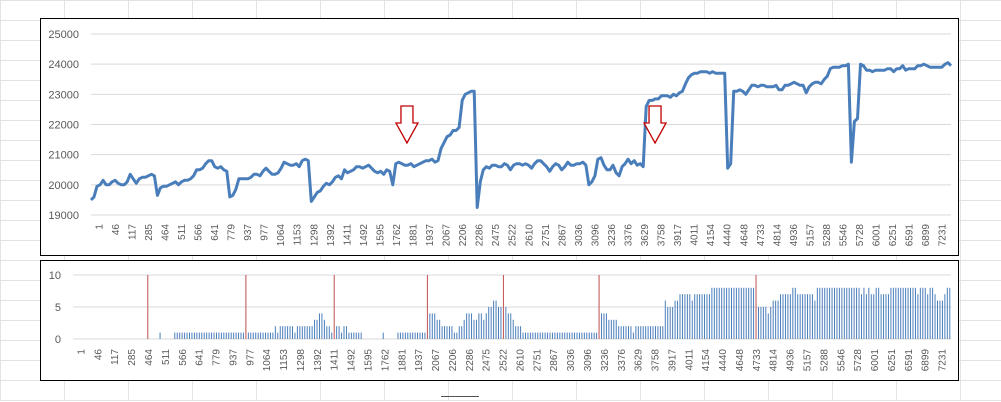 The image size is (1001, 402). What do you see at coordinates (63, 95) in the screenshot?
I see `y-tick-label: 23000` at bounding box center [63, 95].